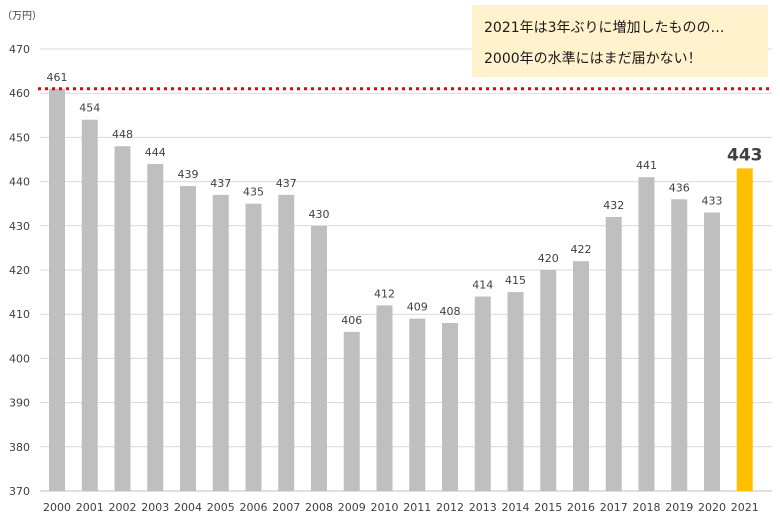 This screenshot has width=780, height=520. What do you see at coordinates (19, 491) in the screenshot?
I see `y-tick-label: 370` at bounding box center [19, 491].